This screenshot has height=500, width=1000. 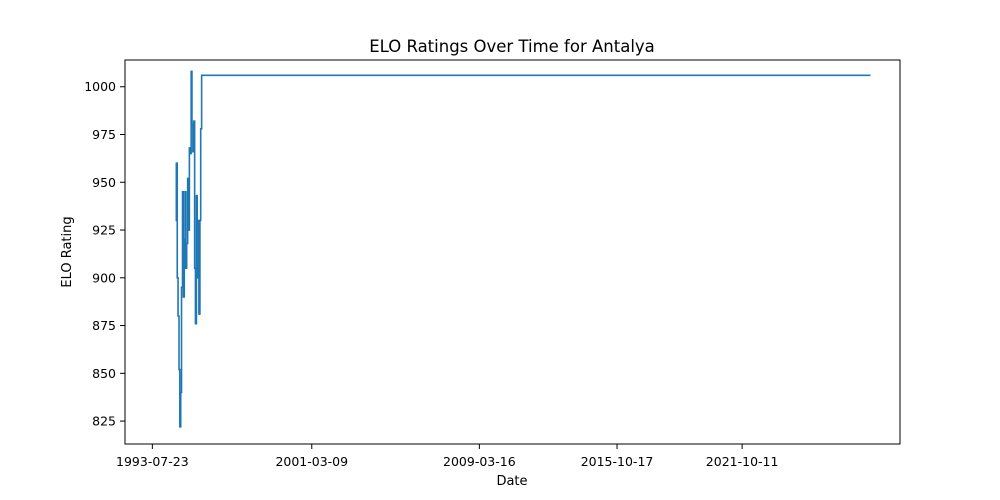 I want to click on y-axis: 825 850 875 900 925 950 975 1000, so click(x=104, y=254).